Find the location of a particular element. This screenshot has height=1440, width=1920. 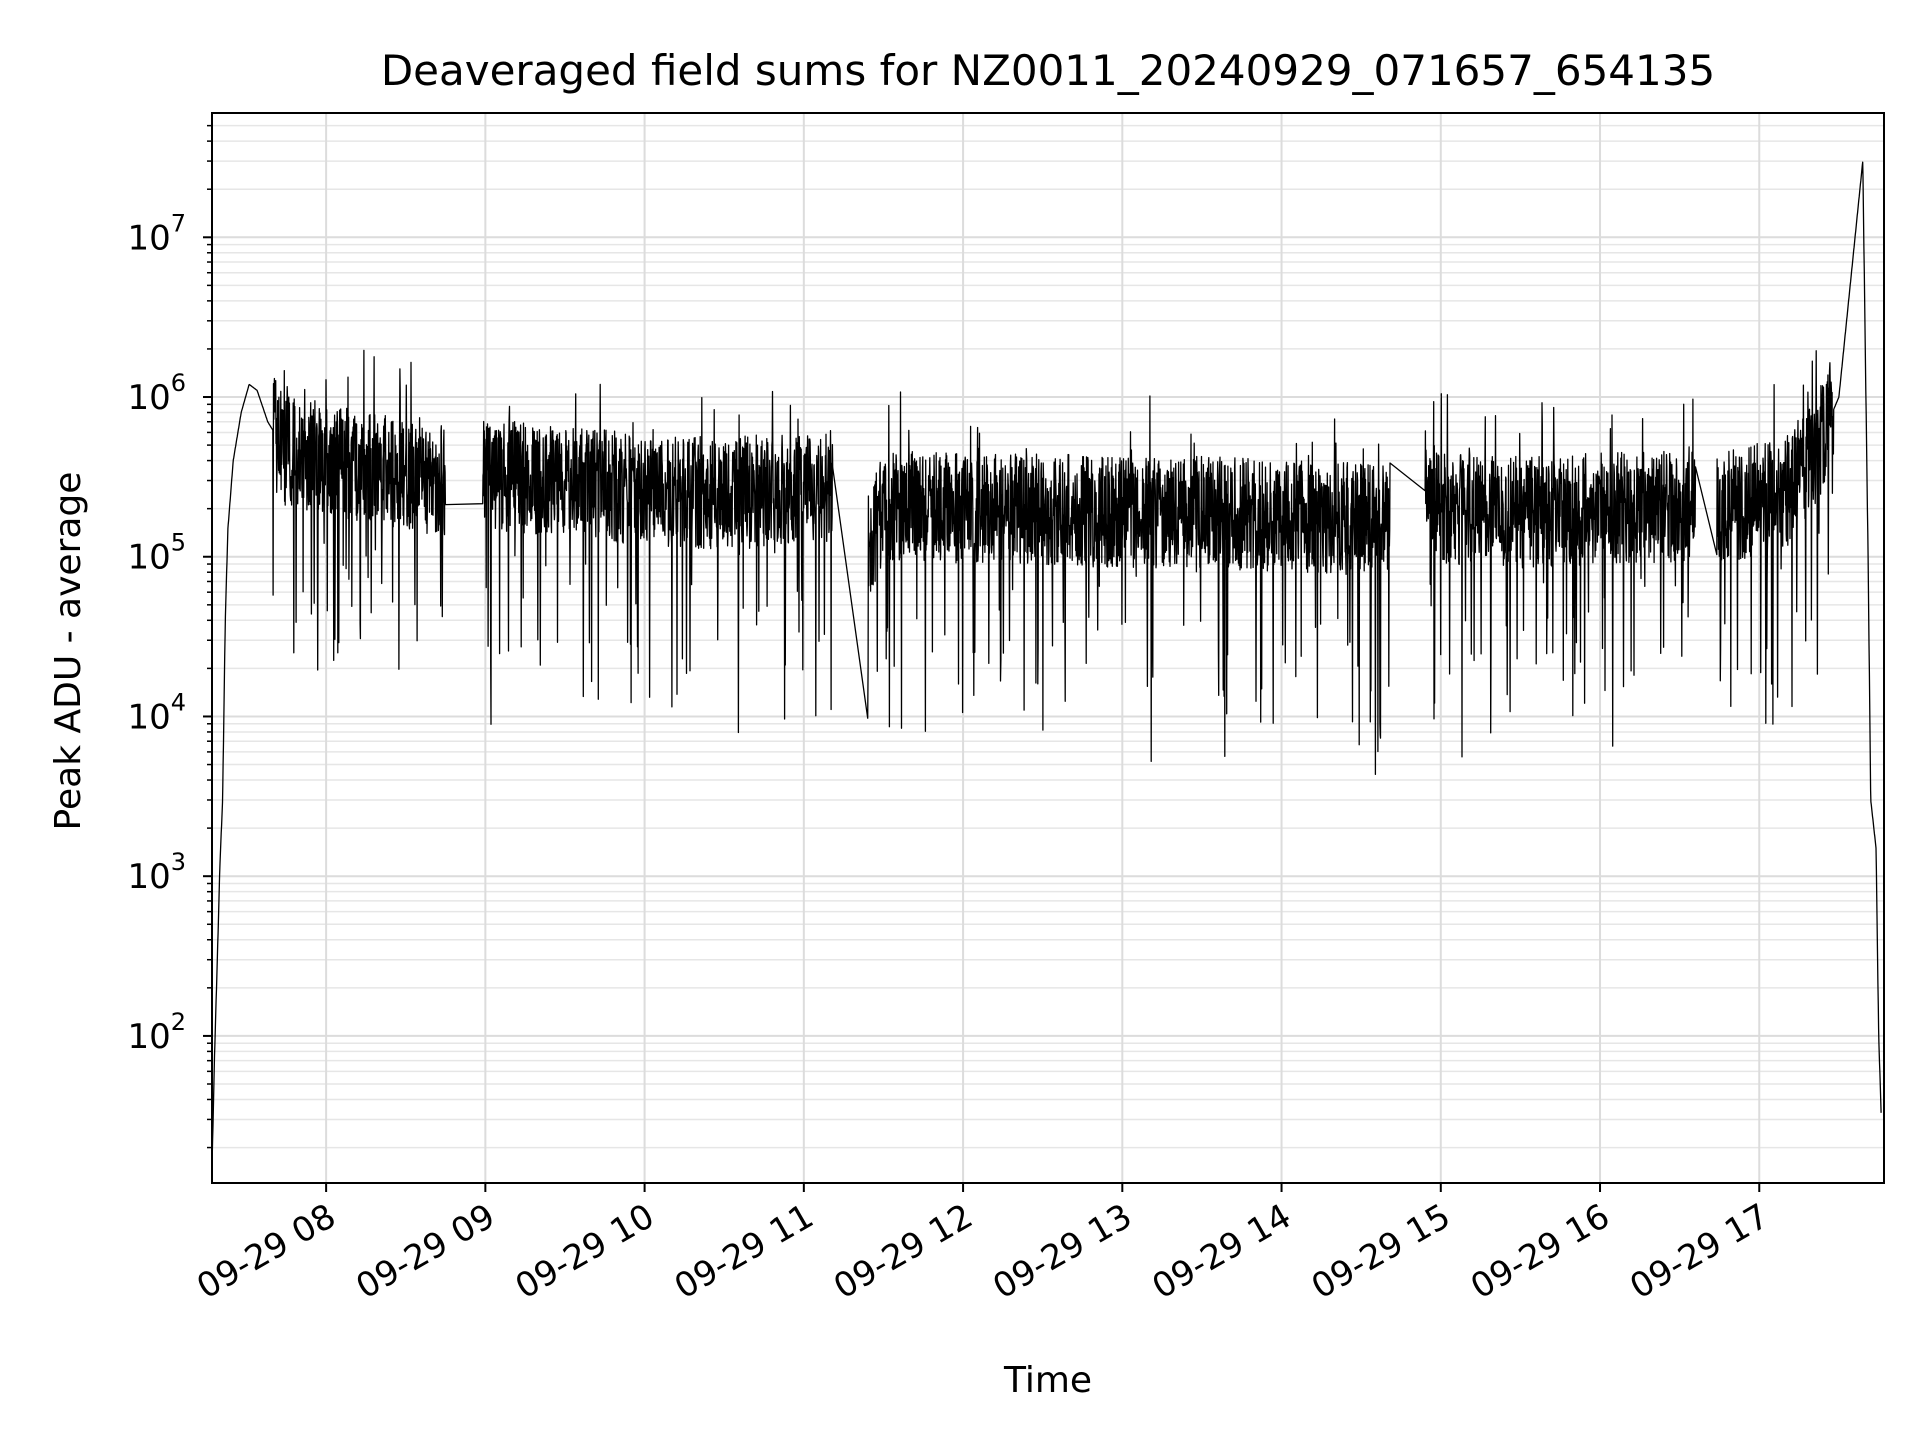

y-tick-label: 10⁶ is located at coordinates (156, 393).